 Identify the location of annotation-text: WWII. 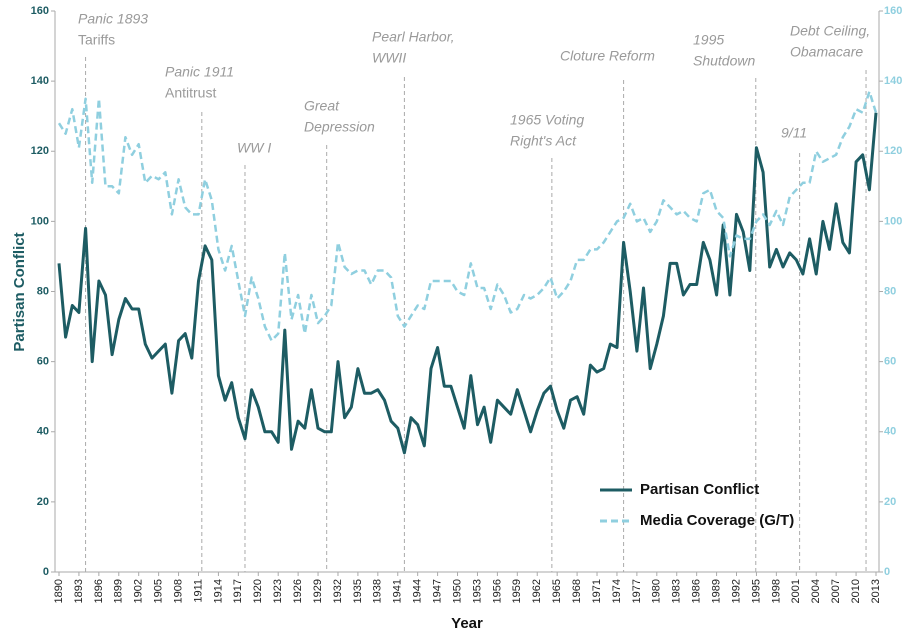
(389, 58).